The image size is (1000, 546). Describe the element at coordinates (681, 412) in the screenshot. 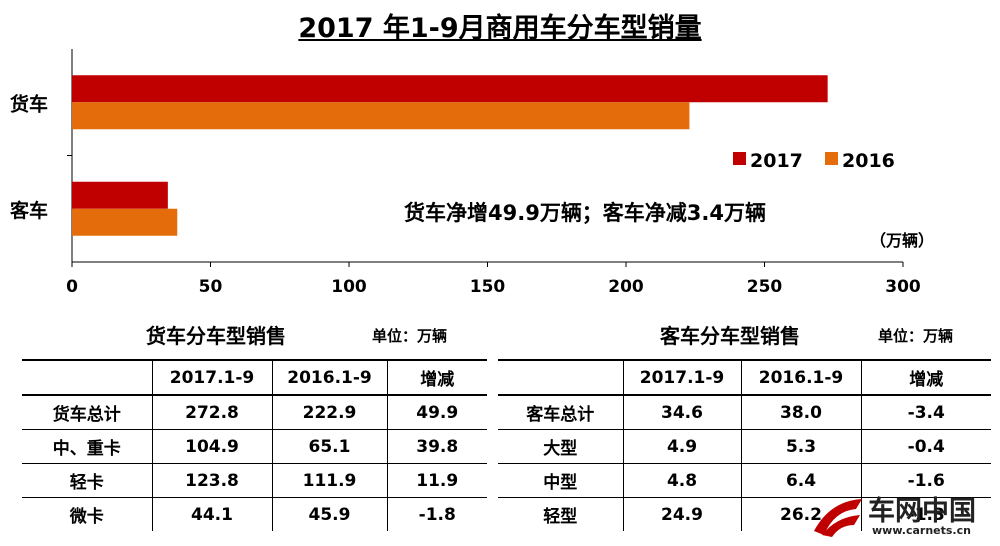

I see `table-cell: 34.6` at that location.